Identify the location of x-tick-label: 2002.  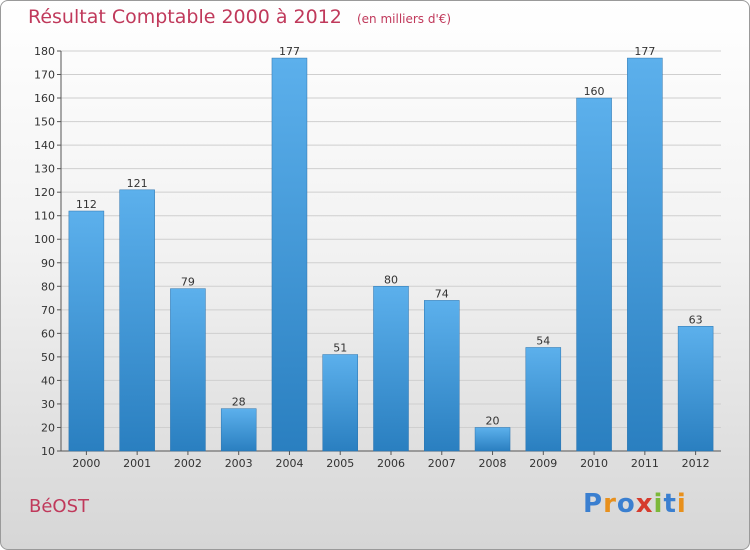
(188, 463).